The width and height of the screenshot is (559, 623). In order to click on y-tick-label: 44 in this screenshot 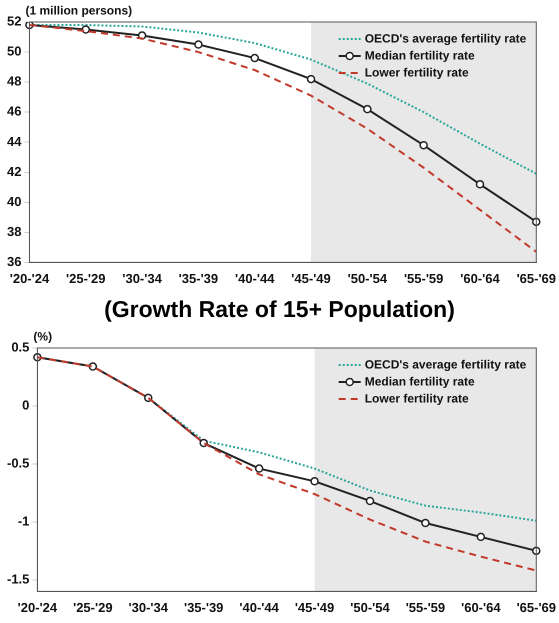, I will do `click(14, 141)`.